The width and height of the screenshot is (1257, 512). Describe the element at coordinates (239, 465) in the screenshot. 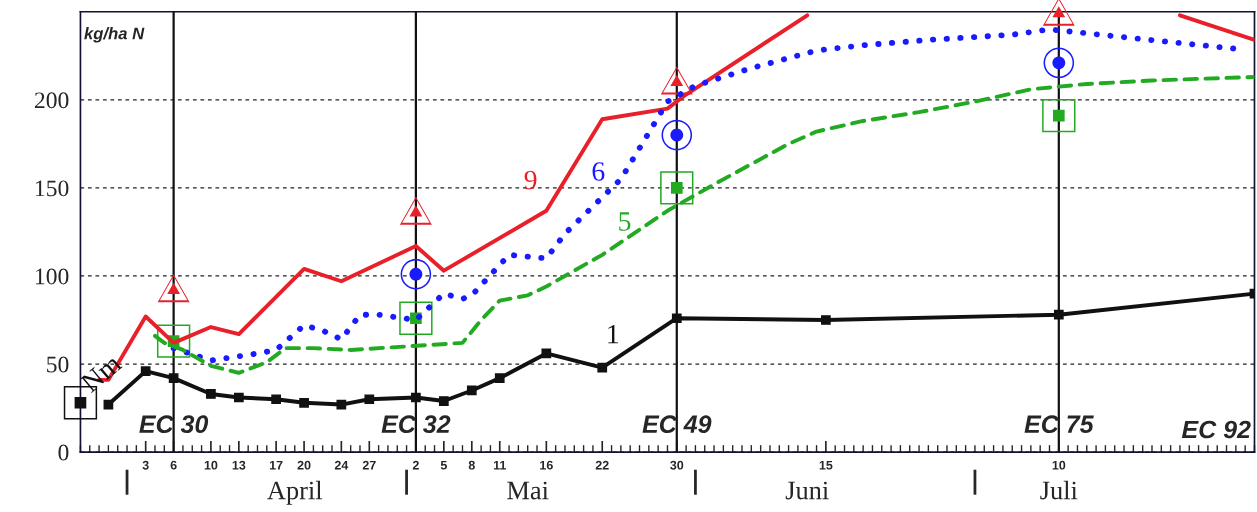

I see `x-tick-label: 13` at that location.